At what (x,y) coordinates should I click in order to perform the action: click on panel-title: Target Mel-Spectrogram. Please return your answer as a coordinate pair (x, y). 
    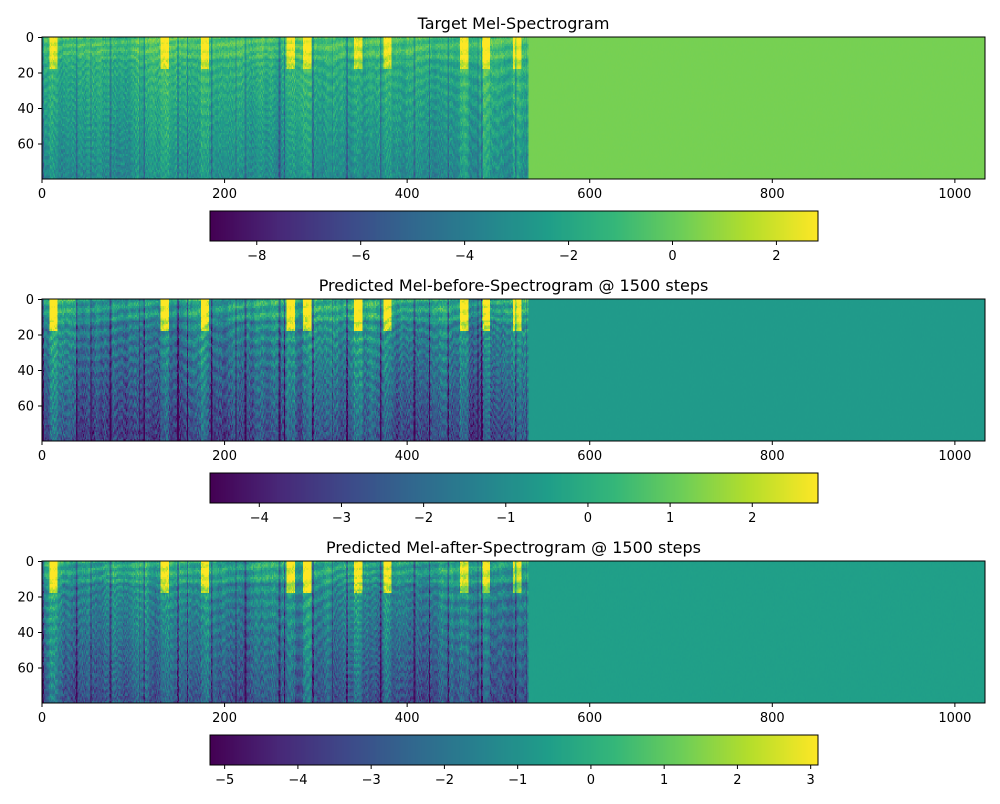
    Looking at the image, I should click on (513, 23).